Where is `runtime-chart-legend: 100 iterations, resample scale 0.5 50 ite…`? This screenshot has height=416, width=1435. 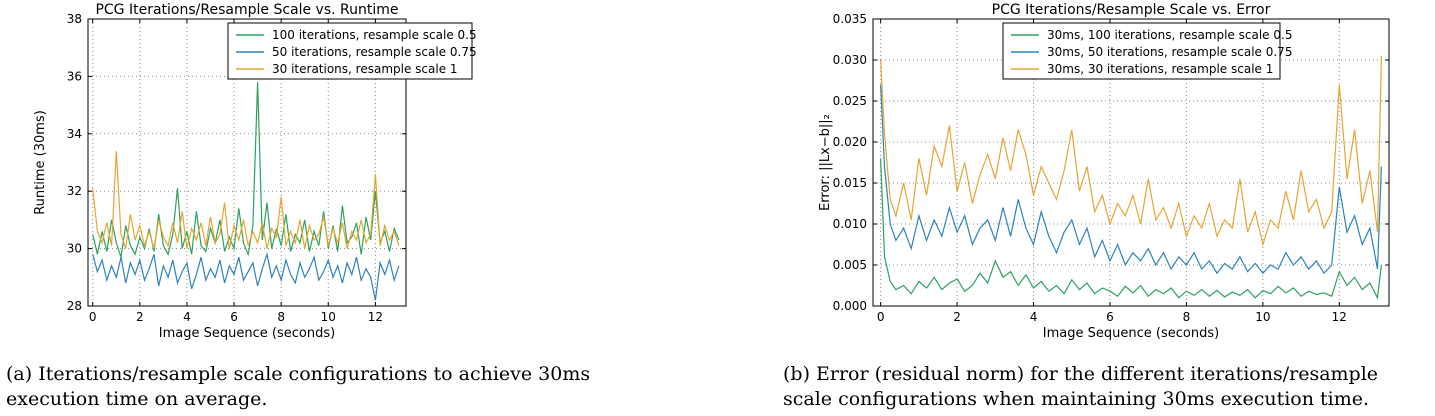 runtime-chart-legend: 100 iterations, resample scale 0.5 50 ite… is located at coordinates (352, 51).